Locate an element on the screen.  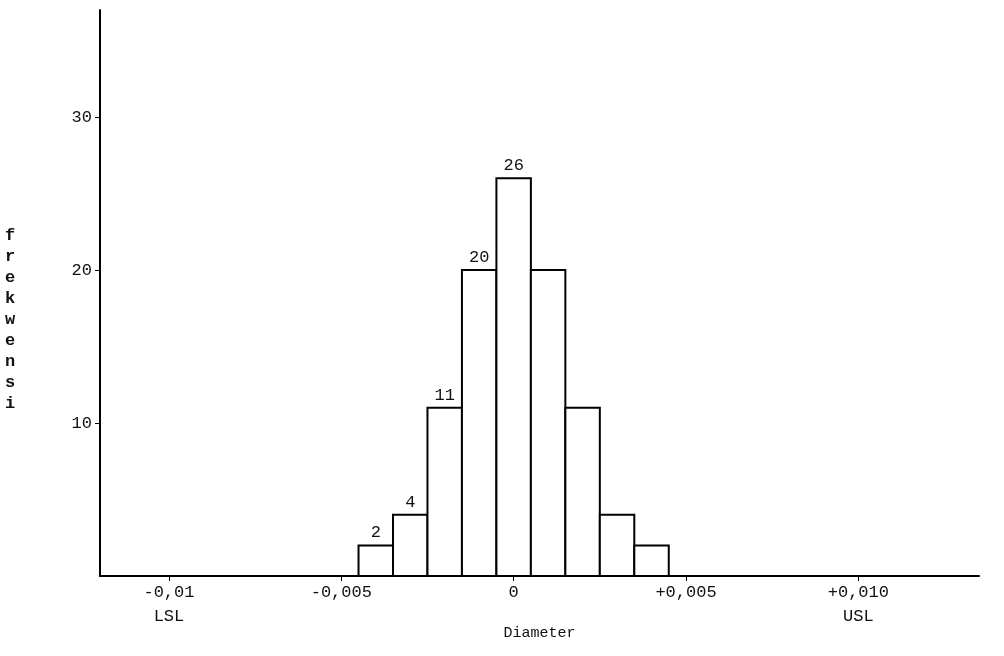
data-label: 2 is located at coordinates (375, 533).